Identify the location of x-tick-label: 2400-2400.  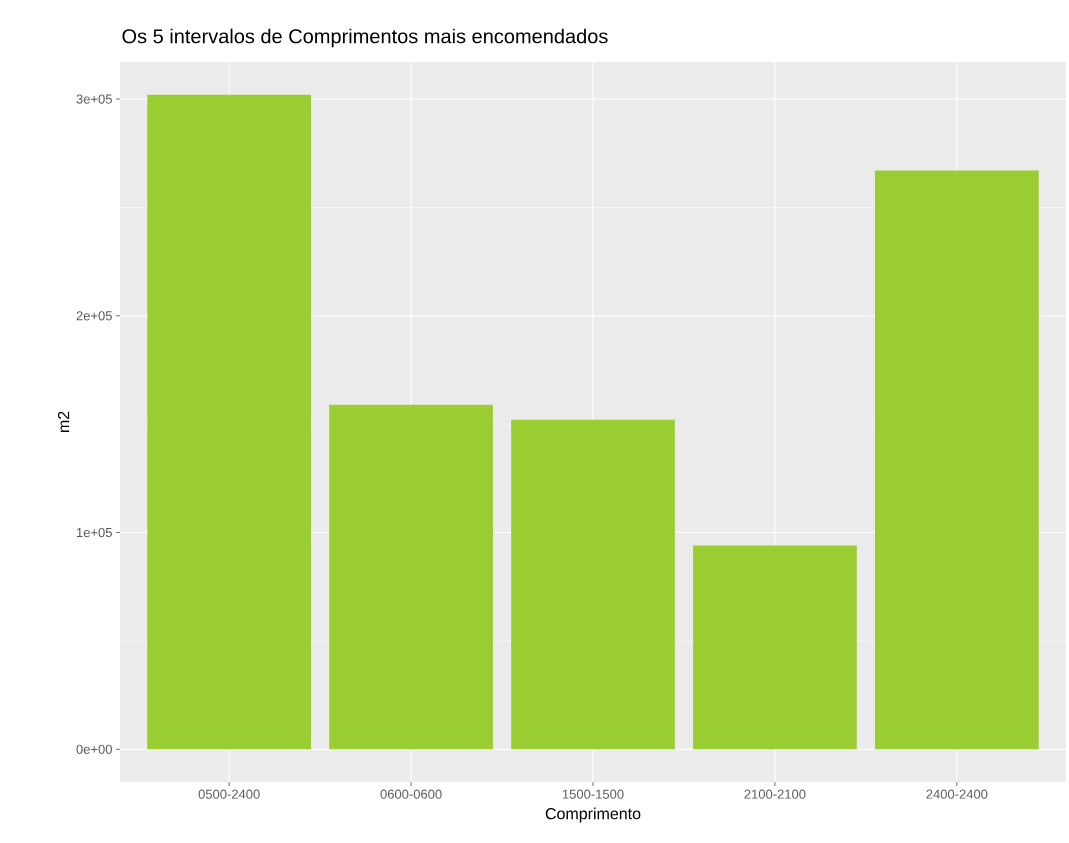
(957, 794).